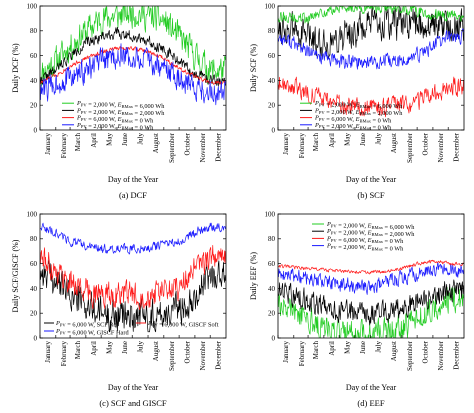 The width and height of the screenshot is (474, 413). Describe the element at coordinates (332, 348) in the screenshot. I see `x-tick-label: April` at that location.